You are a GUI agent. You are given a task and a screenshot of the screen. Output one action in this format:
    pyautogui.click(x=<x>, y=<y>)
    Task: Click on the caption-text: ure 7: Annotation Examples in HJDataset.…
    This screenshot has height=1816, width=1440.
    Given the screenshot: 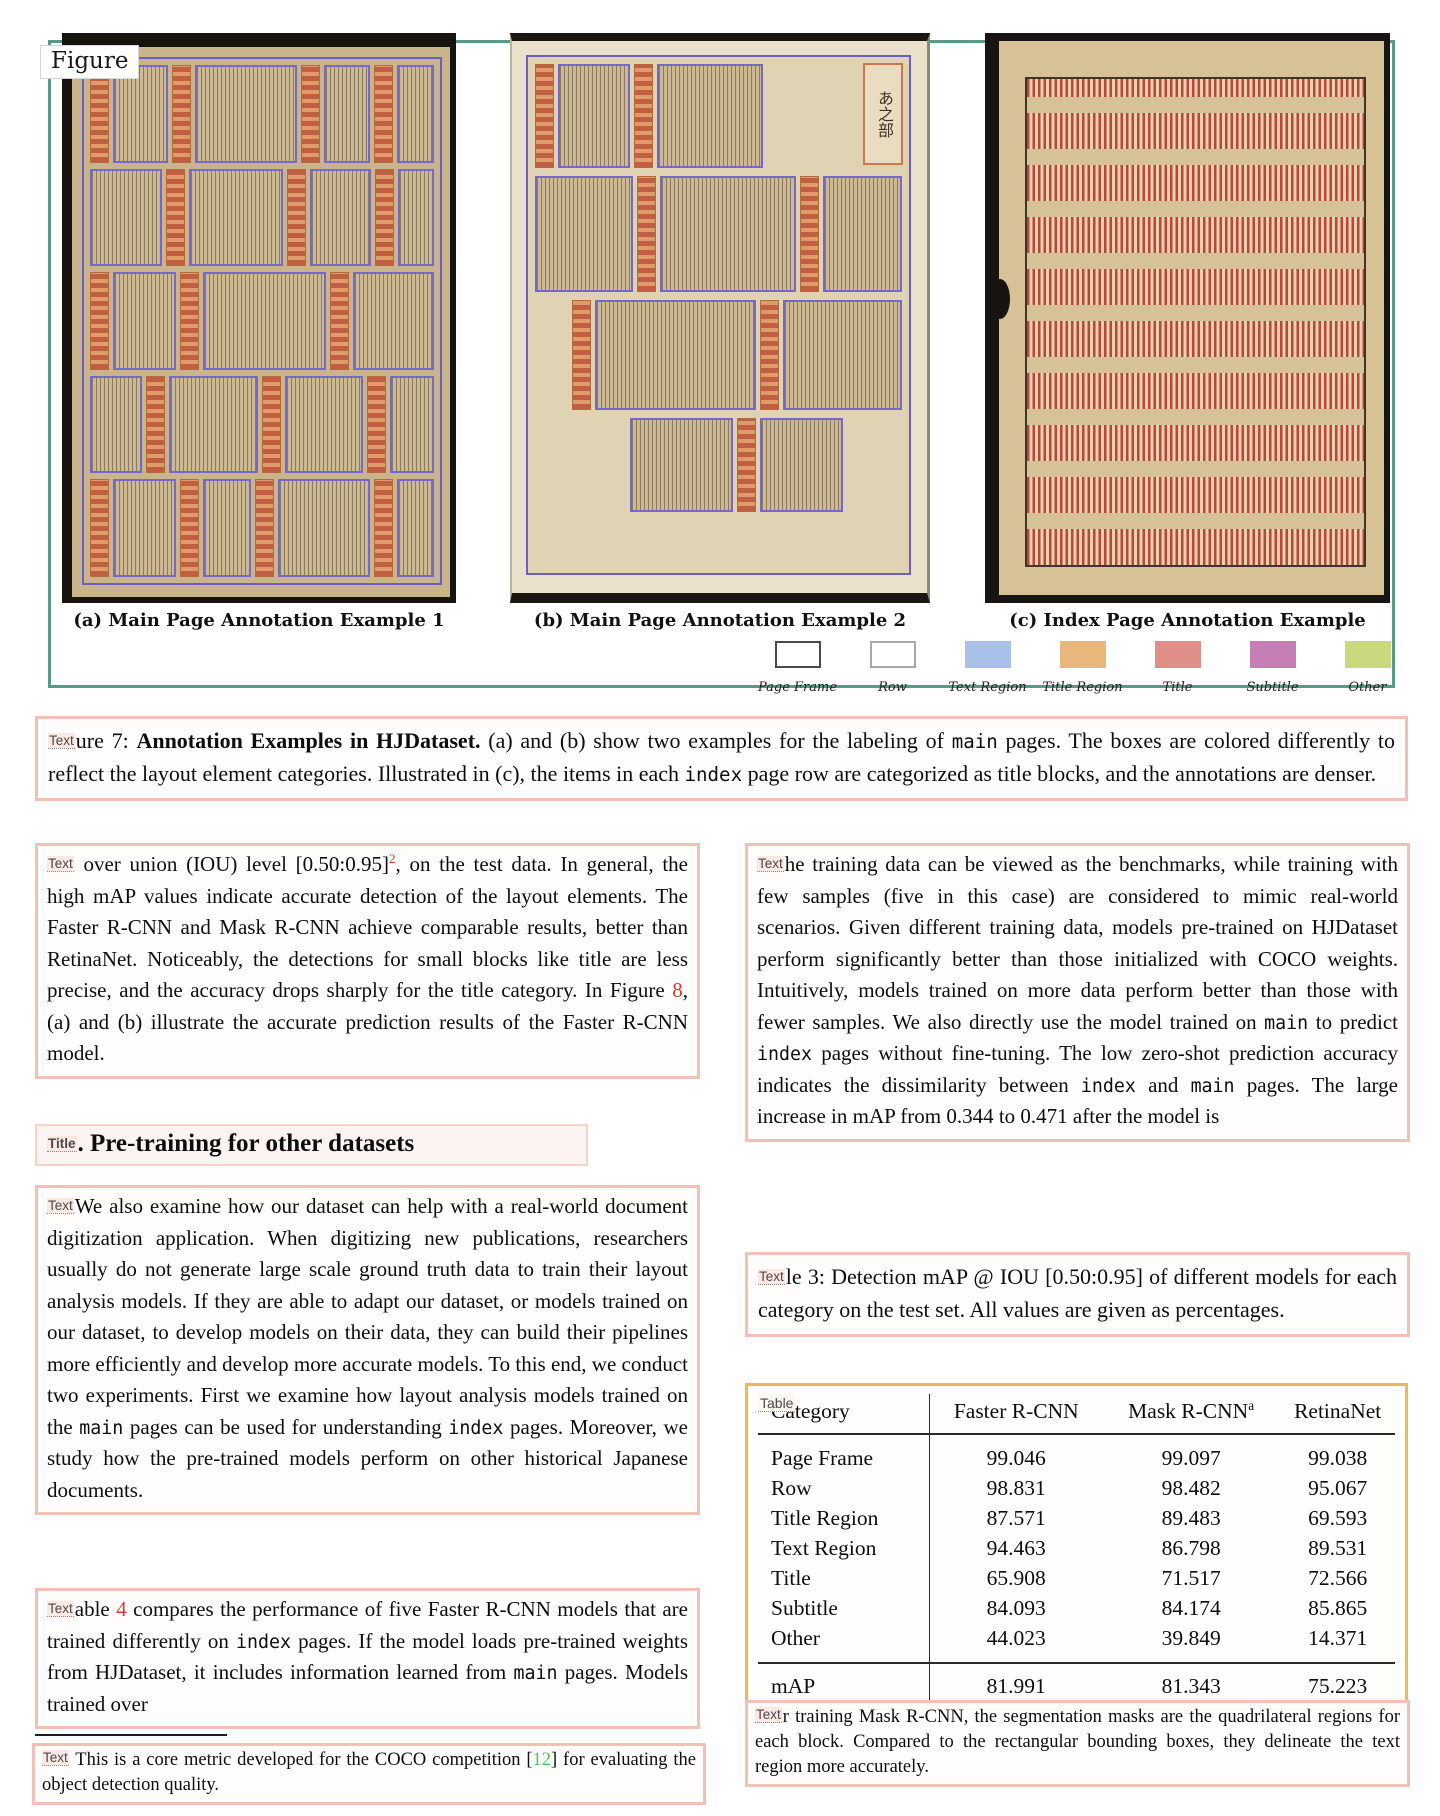 What is the action you would take?
    pyautogui.click(x=722, y=757)
    